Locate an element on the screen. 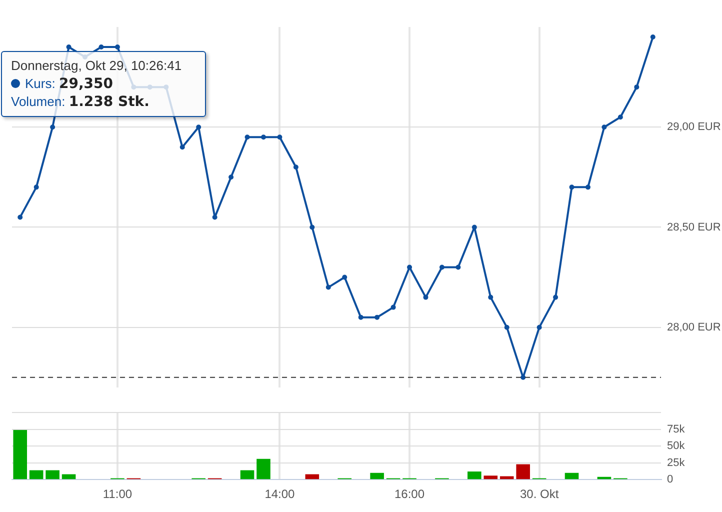 The height and width of the screenshot is (512, 722). x-tick-label: 16:00 is located at coordinates (409, 494).